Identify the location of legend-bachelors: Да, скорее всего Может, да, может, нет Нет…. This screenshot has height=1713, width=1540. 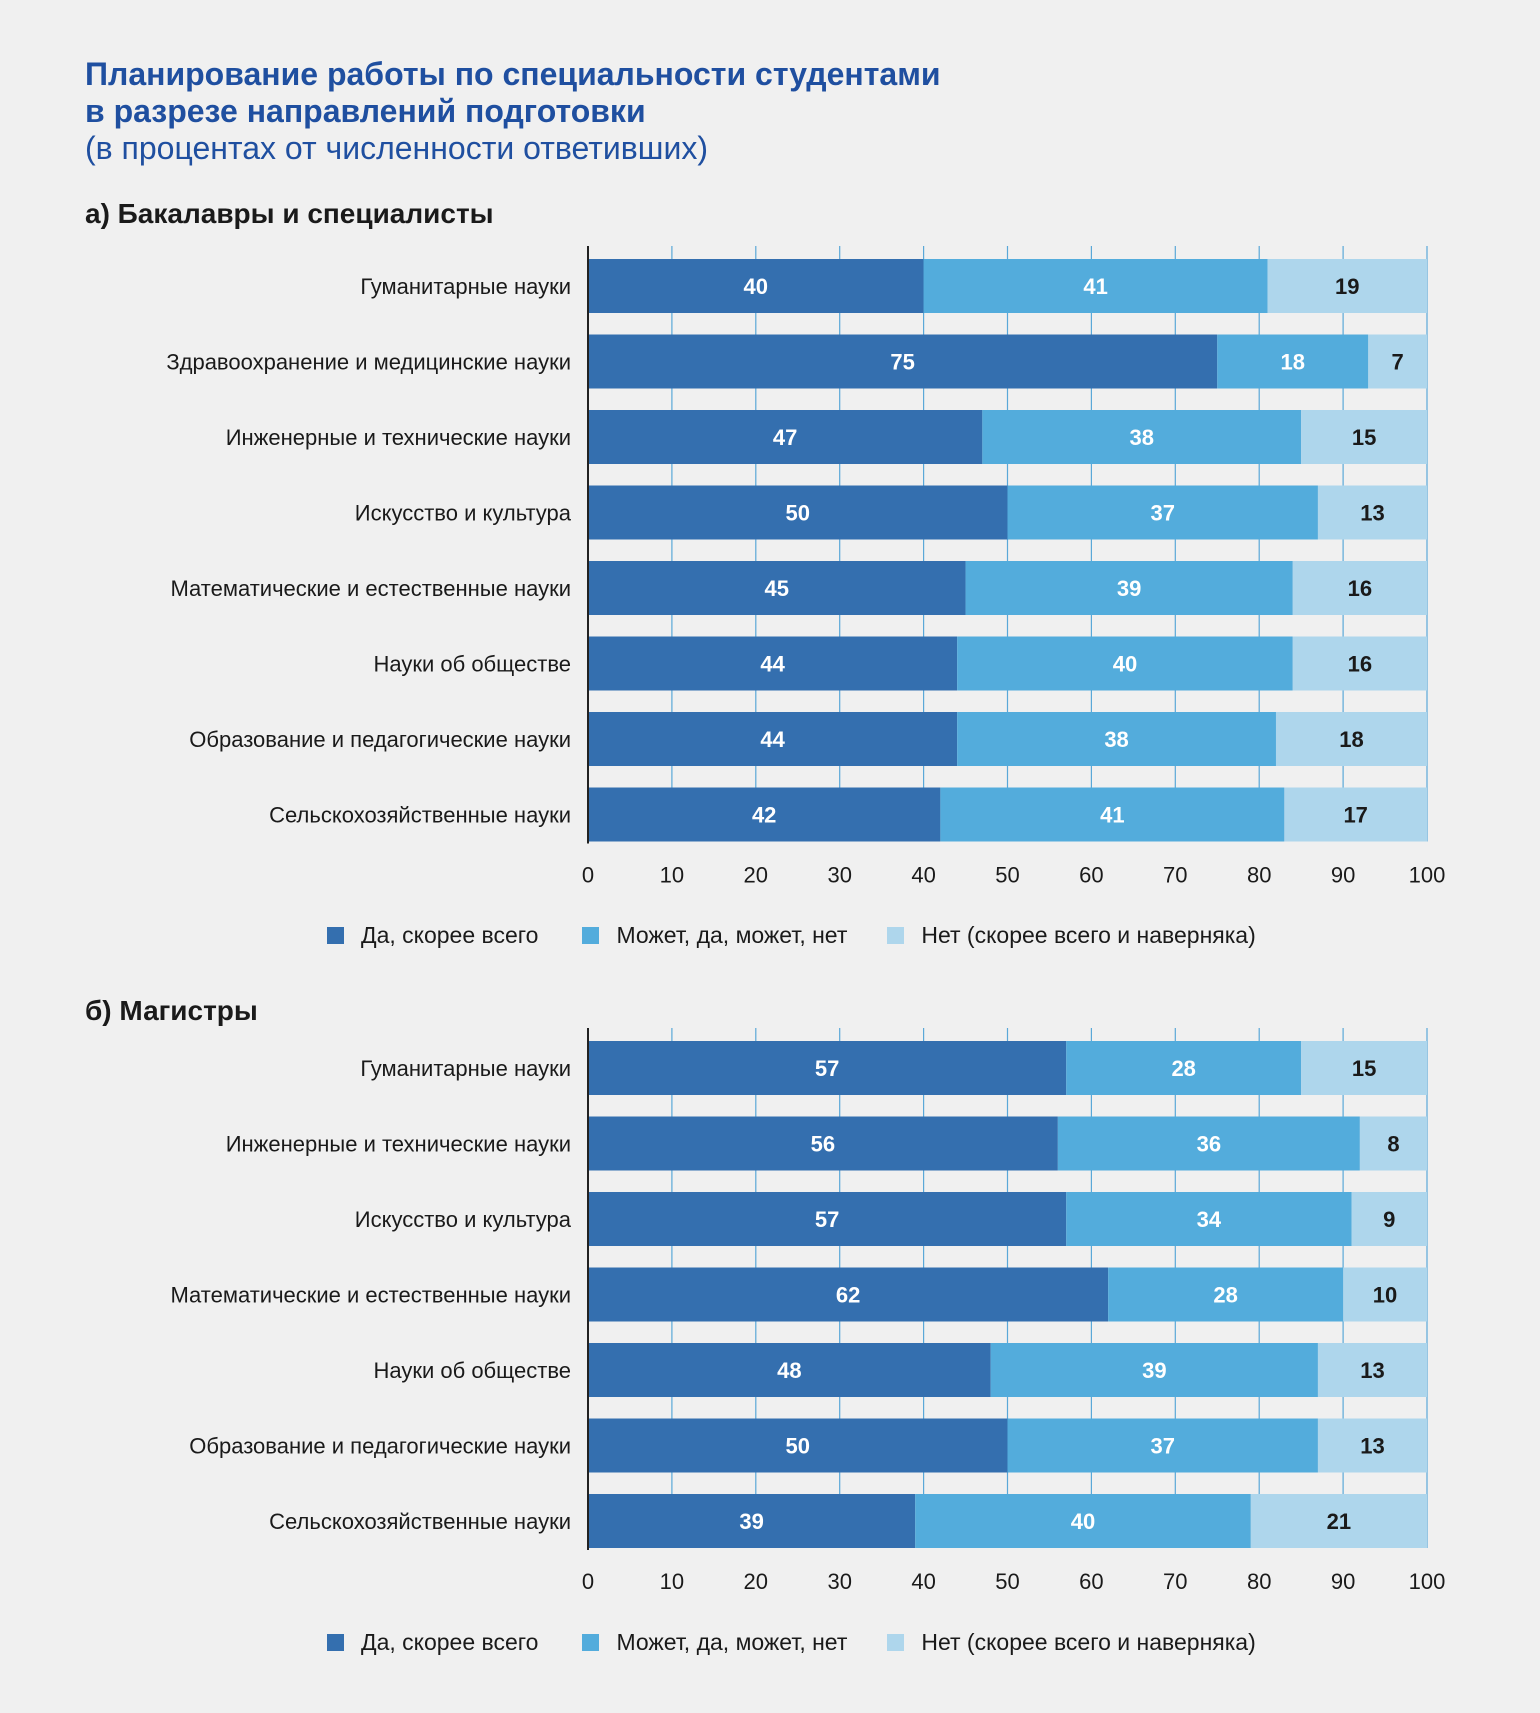
(811, 935).